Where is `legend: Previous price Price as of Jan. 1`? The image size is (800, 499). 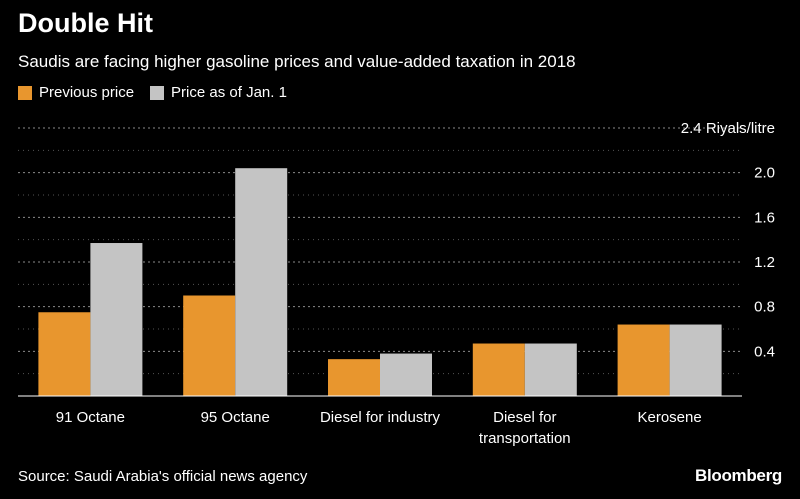
legend: Previous price Price as of Jan. 1 is located at coordinates (160, 92).